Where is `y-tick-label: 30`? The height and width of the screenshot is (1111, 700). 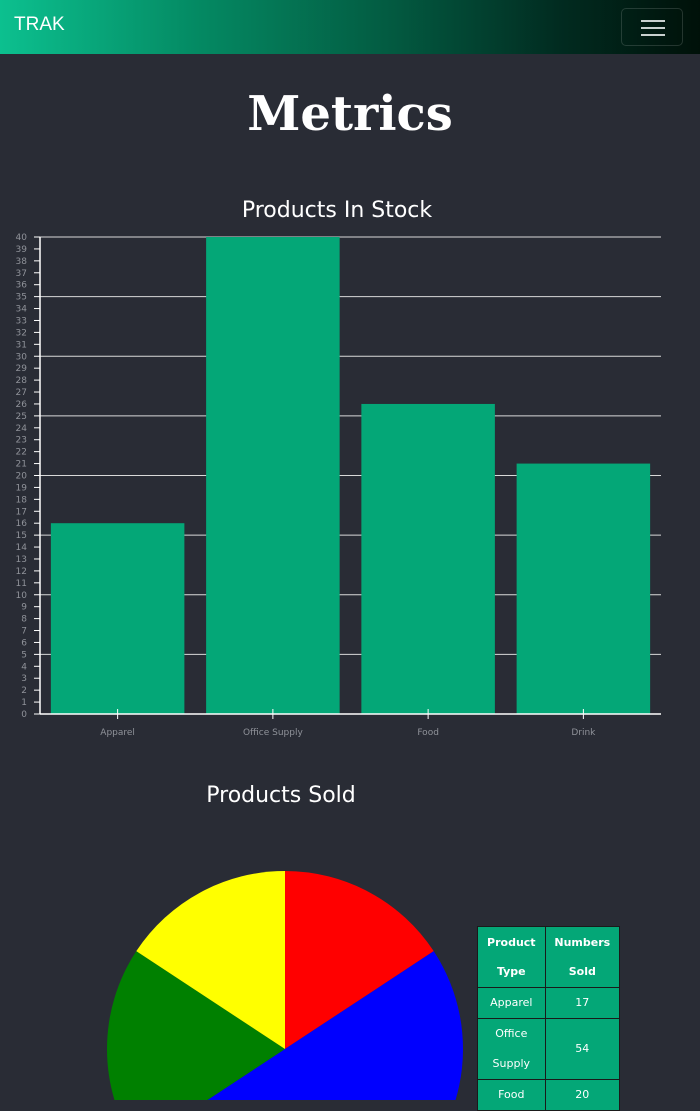 y-tick-label: 30 is located at coordinates (22, 357).